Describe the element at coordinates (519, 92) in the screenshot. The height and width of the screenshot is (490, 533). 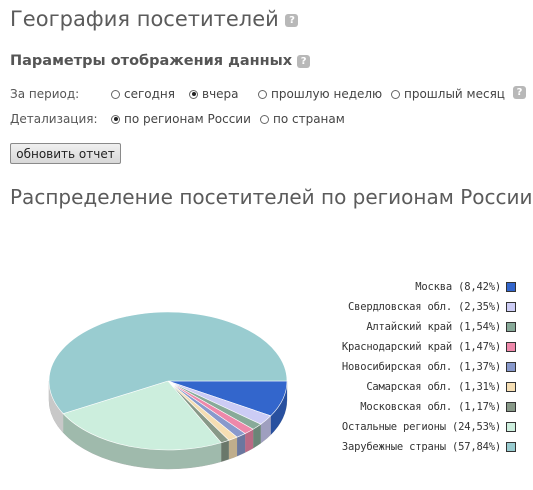
I see `period-help-icon: ?` at that location.